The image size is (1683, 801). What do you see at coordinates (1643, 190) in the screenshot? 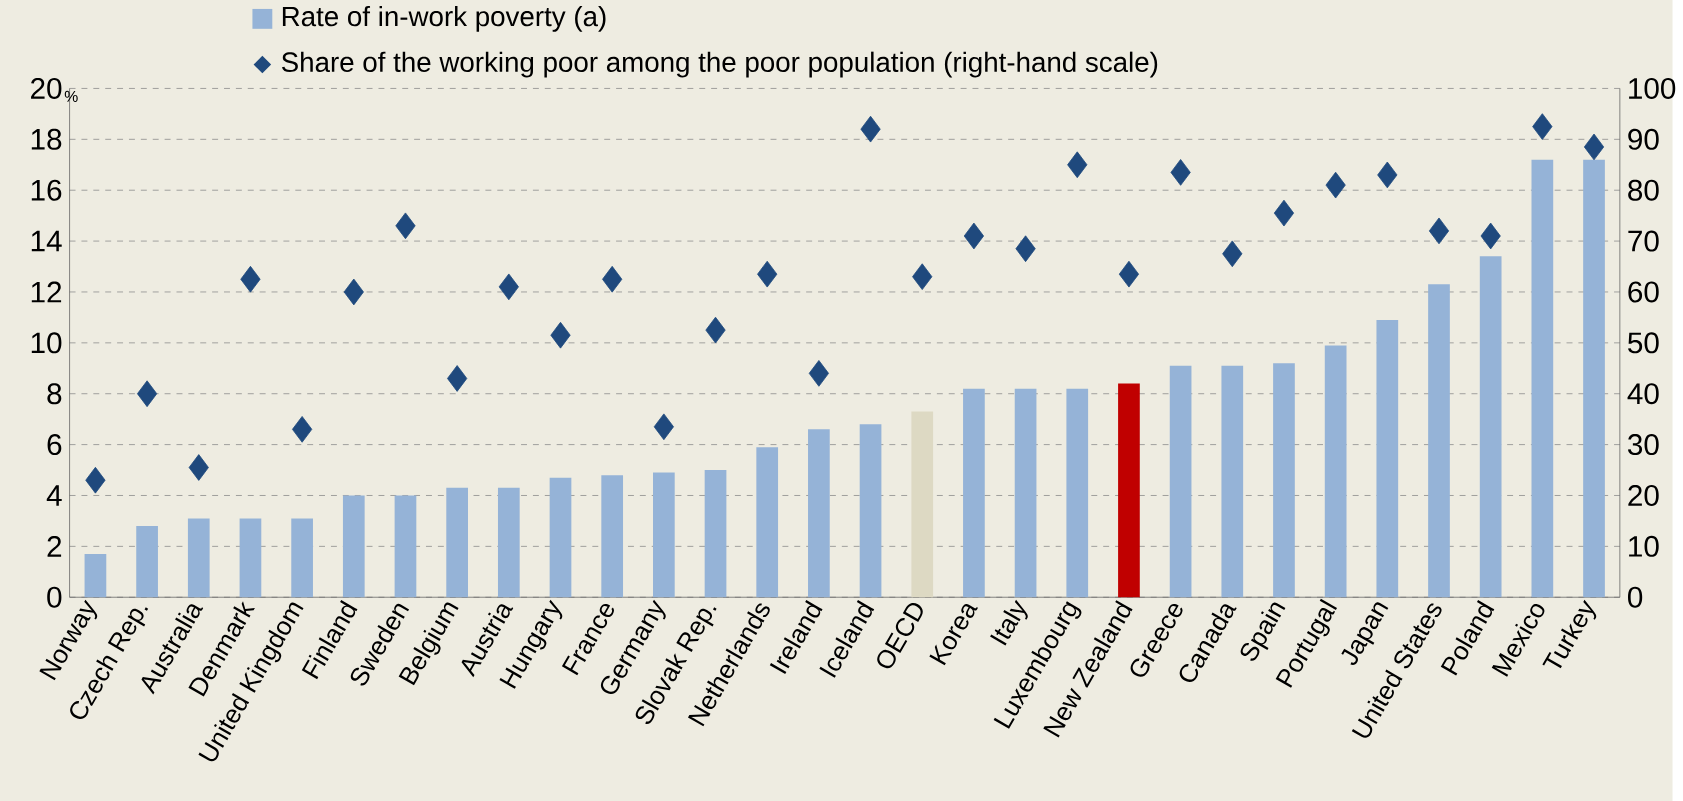
I see `y2-tick-label: 80` at bounding box center [1643, 190].